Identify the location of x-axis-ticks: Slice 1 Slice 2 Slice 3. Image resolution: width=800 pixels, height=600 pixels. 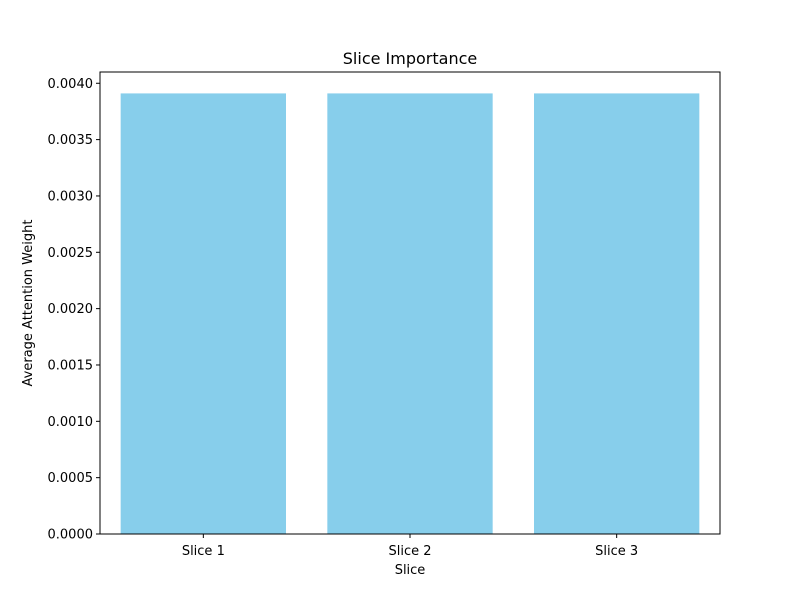
(410, 546).